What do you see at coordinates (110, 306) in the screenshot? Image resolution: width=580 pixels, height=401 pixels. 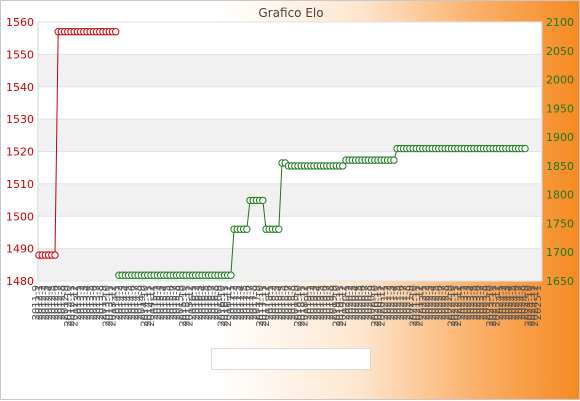 I see `x-tick-label: 2013-11` at bounding box center [110, 306].